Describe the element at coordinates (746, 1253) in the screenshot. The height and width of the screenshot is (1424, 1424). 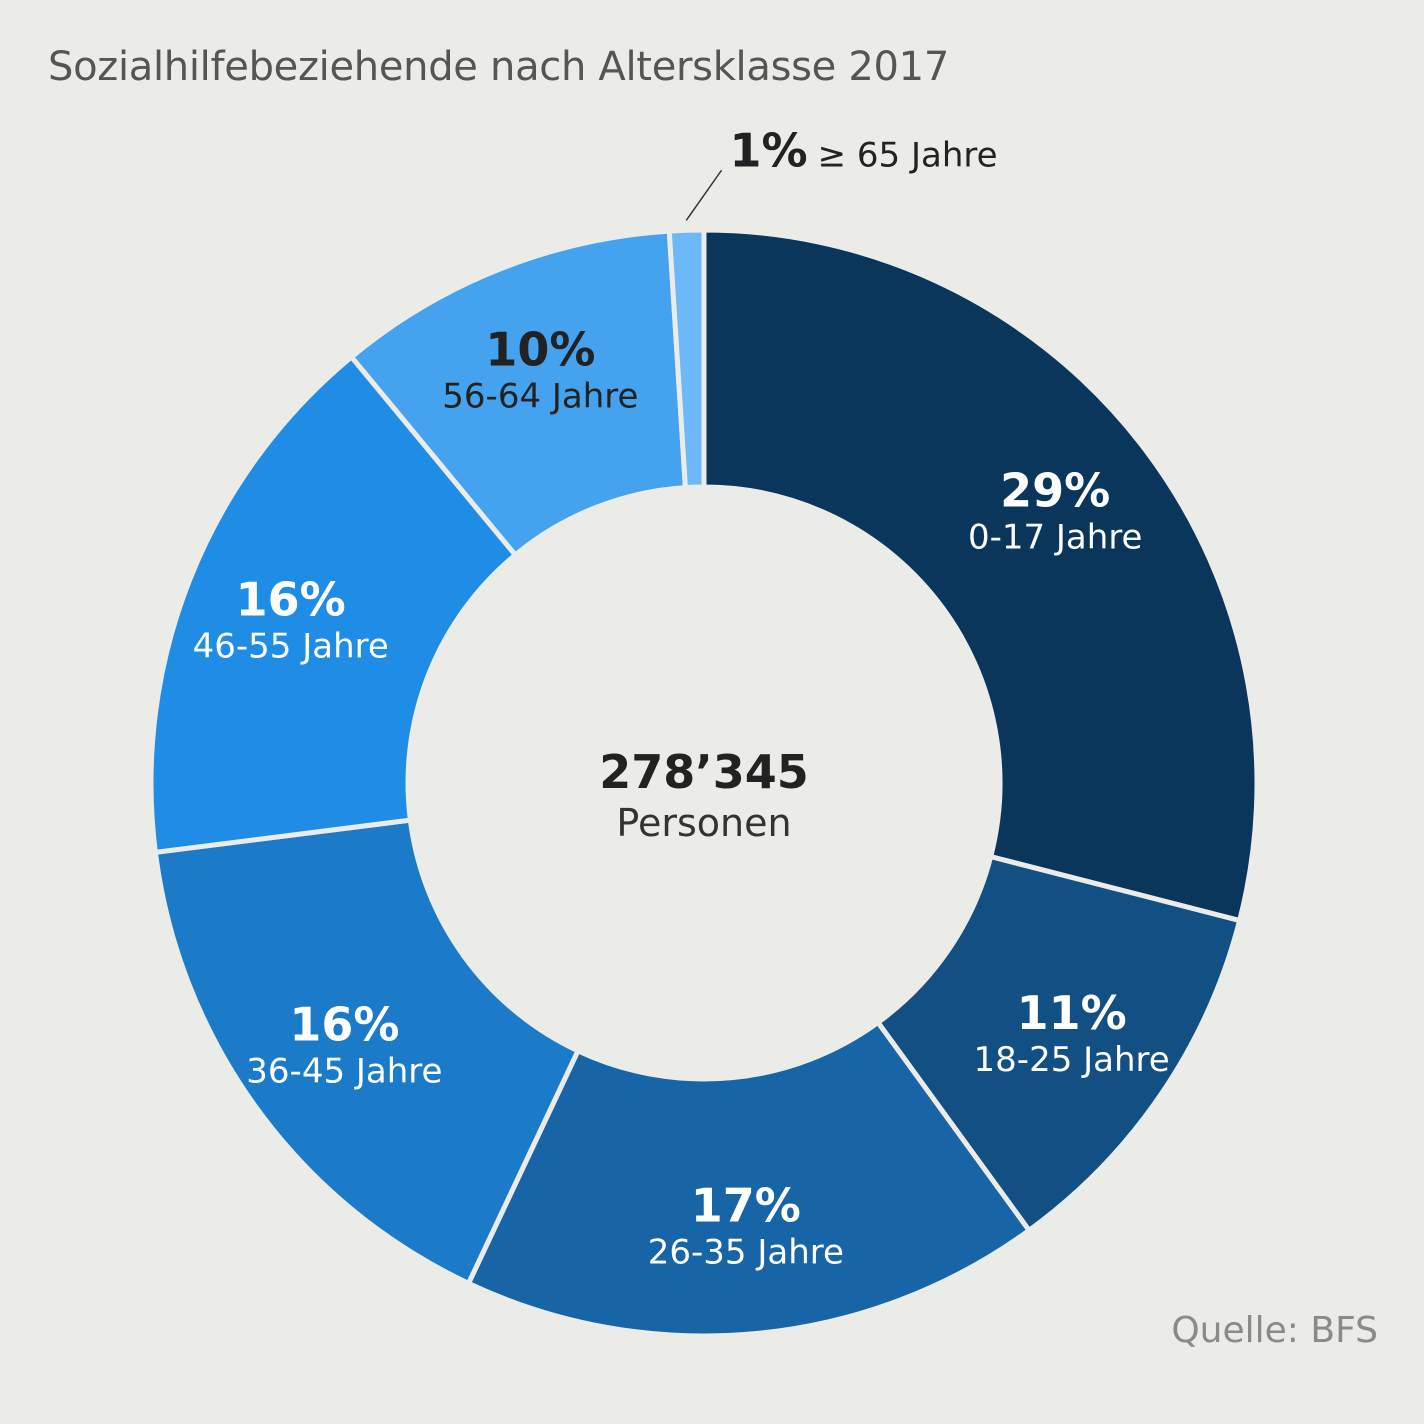
I see `slice-age-3: 26-35 Jahre` at that location.